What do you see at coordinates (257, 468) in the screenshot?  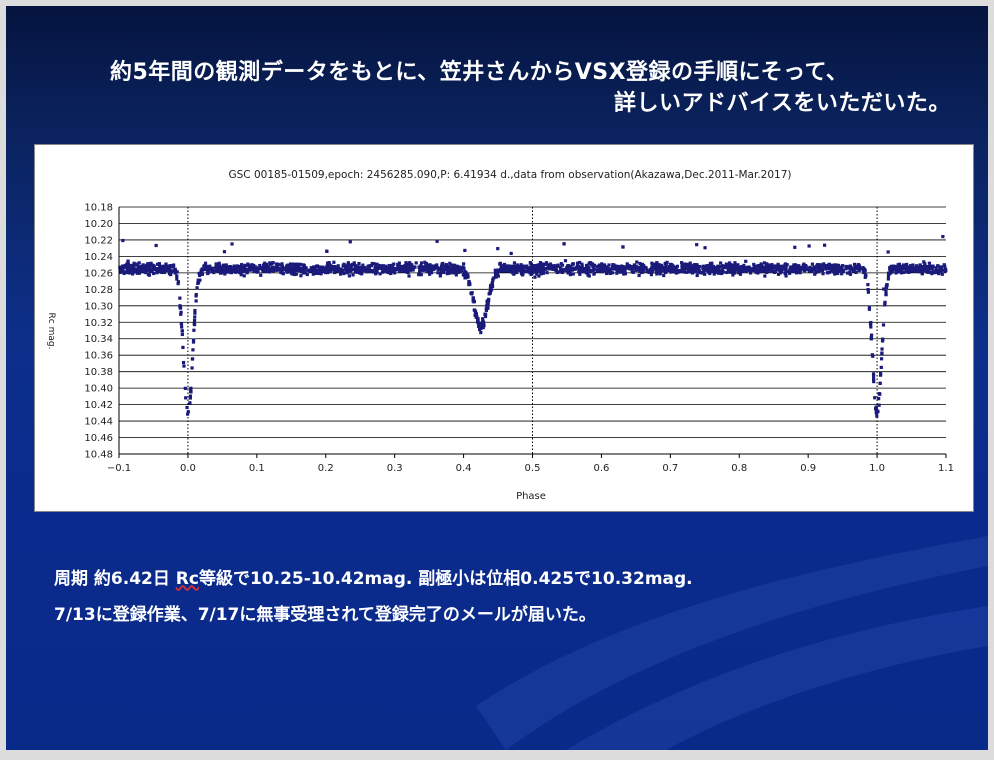 I see `x-tick-label: 0.1` at bounding box center [257, 468].